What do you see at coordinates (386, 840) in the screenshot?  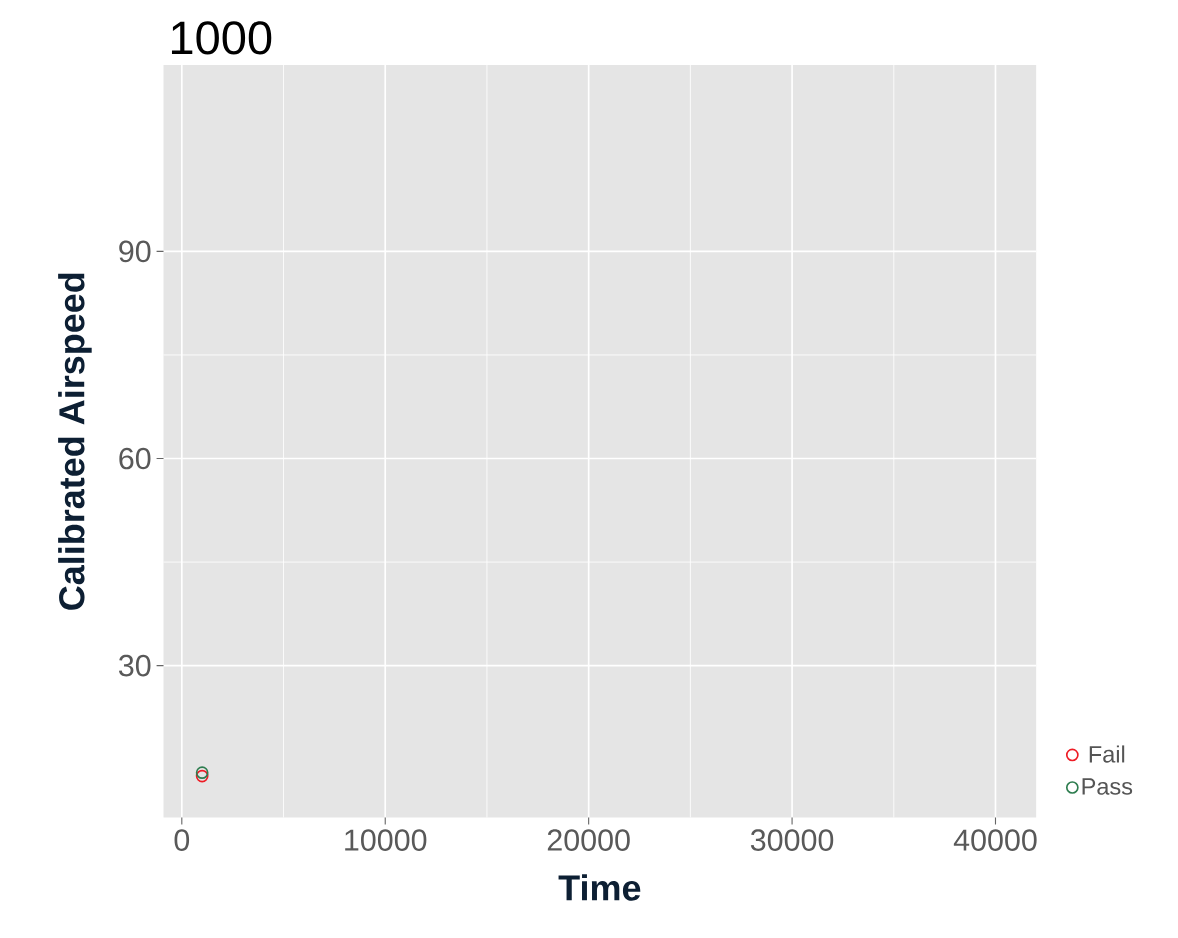 I see `x-tick-label: 10000` at bounding box center [386, 840].